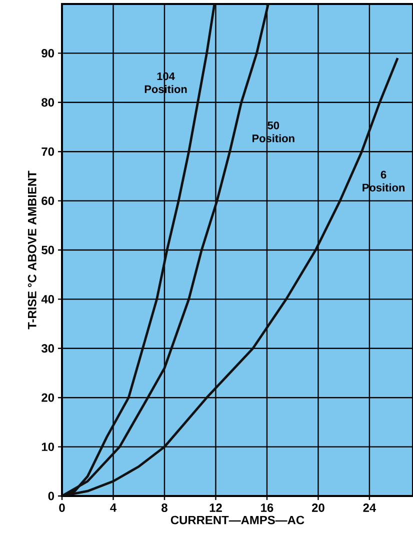 This screenshot has height=547, width=413. What do you see at coordinates (237, 520) in the screenshot?
I see `x-axis-title: CURRENT—AMPS—AC` at bounding box center [237, 520].